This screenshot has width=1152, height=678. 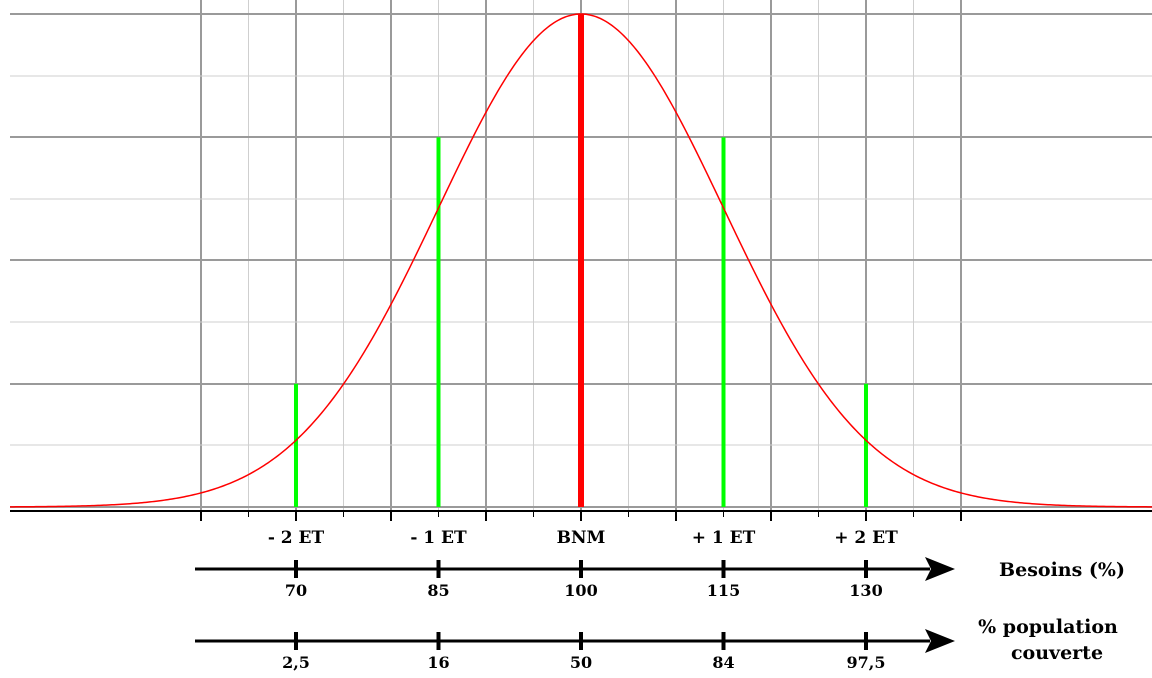 I want to click on besoins-axis: 70 85 100 115 130 Besoins (%), so click(x=660, y=578).